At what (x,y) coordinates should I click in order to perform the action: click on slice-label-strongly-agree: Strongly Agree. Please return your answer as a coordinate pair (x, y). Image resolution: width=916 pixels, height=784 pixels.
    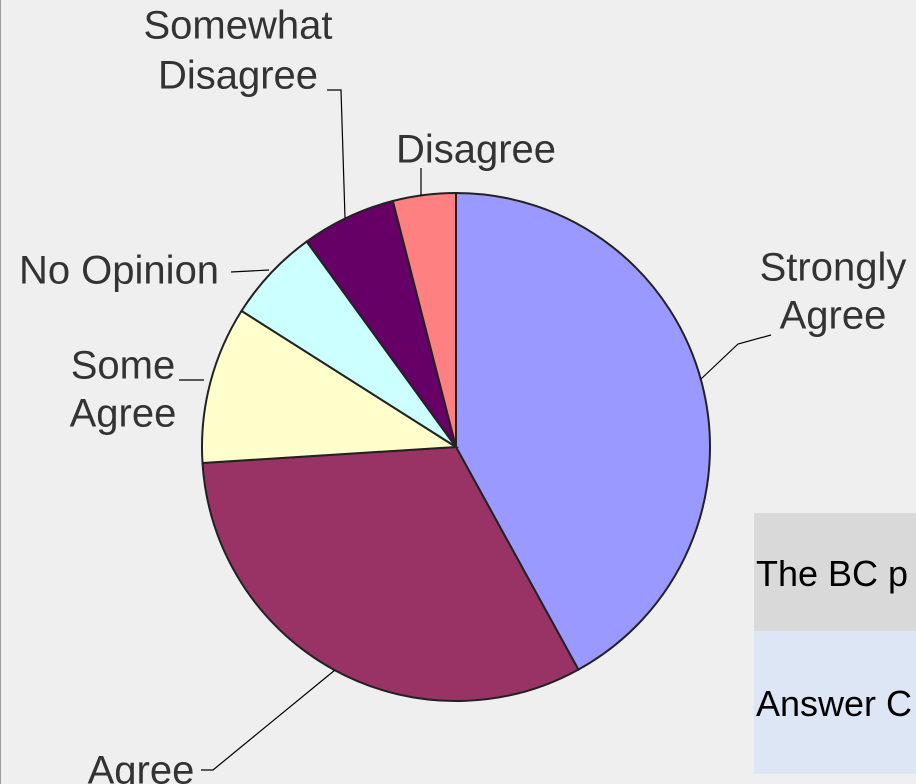
    Looking at the image, I should click on (833, 292).